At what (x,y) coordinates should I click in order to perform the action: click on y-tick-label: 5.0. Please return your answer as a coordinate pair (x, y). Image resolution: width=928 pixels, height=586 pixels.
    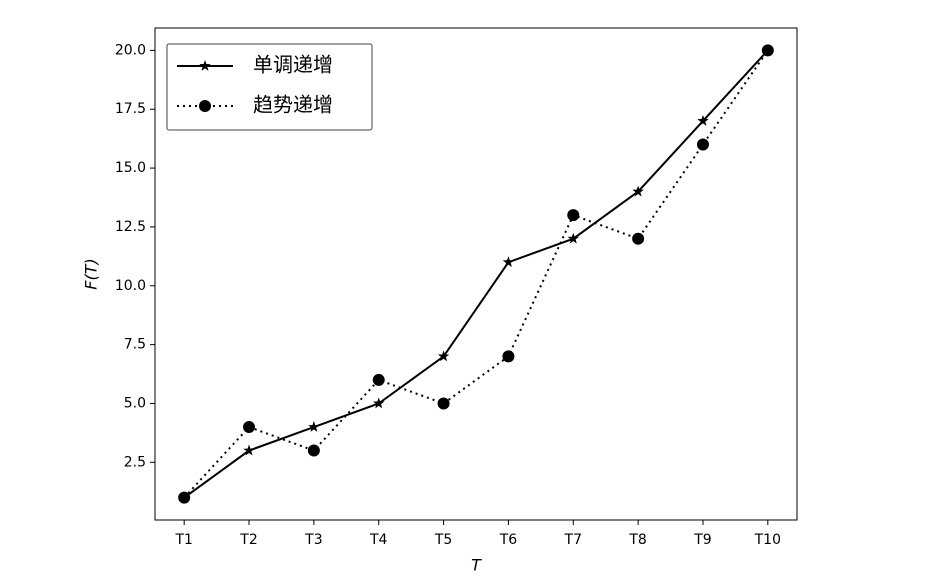
    Looking at the image, I should click on (135, 403).